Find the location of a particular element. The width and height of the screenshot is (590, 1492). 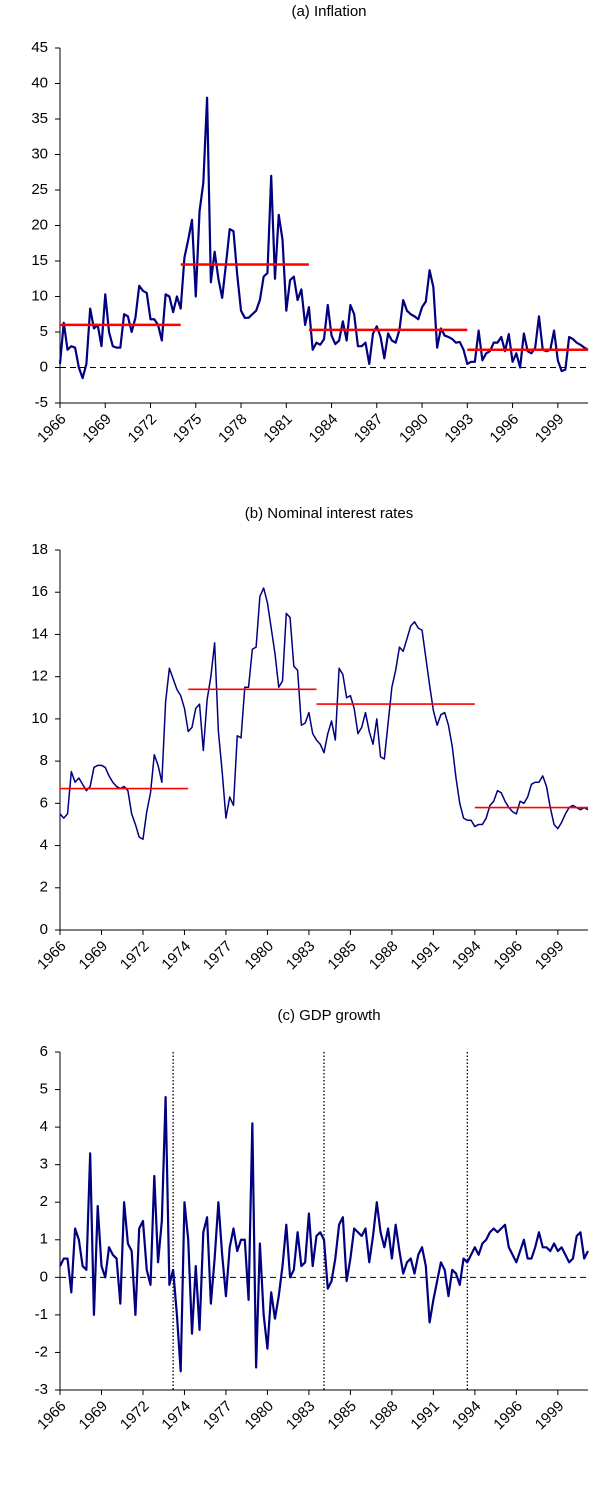

x-tick-label: 1981 is located at coordinates (278, 429).